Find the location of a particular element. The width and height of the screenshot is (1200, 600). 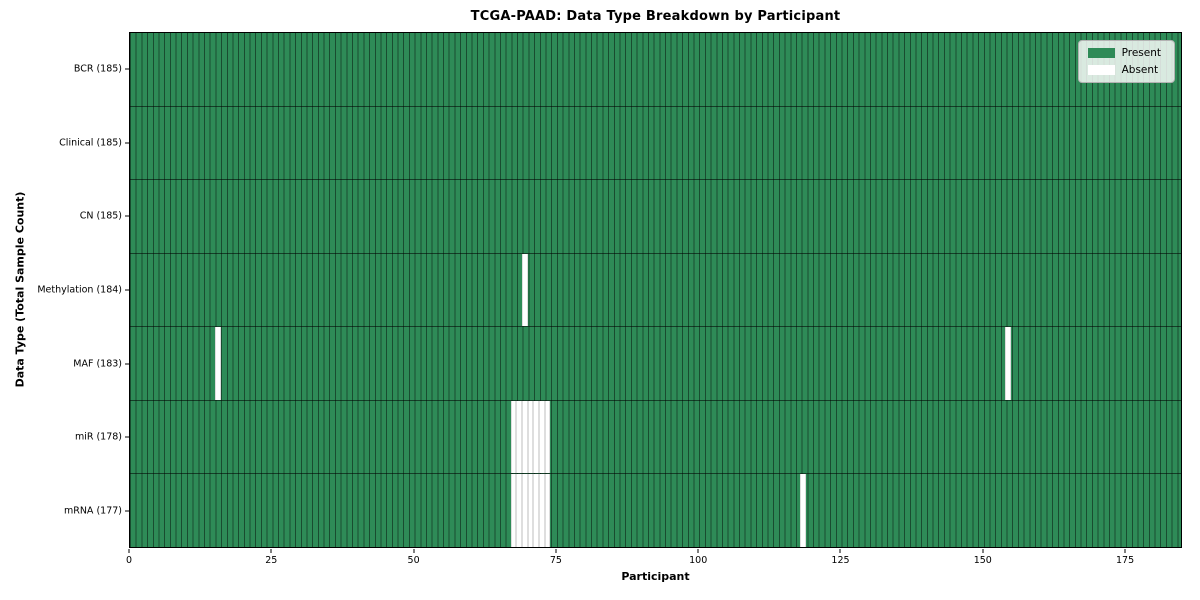

heatmap-row-MAF is located at coordinates (655, 364).